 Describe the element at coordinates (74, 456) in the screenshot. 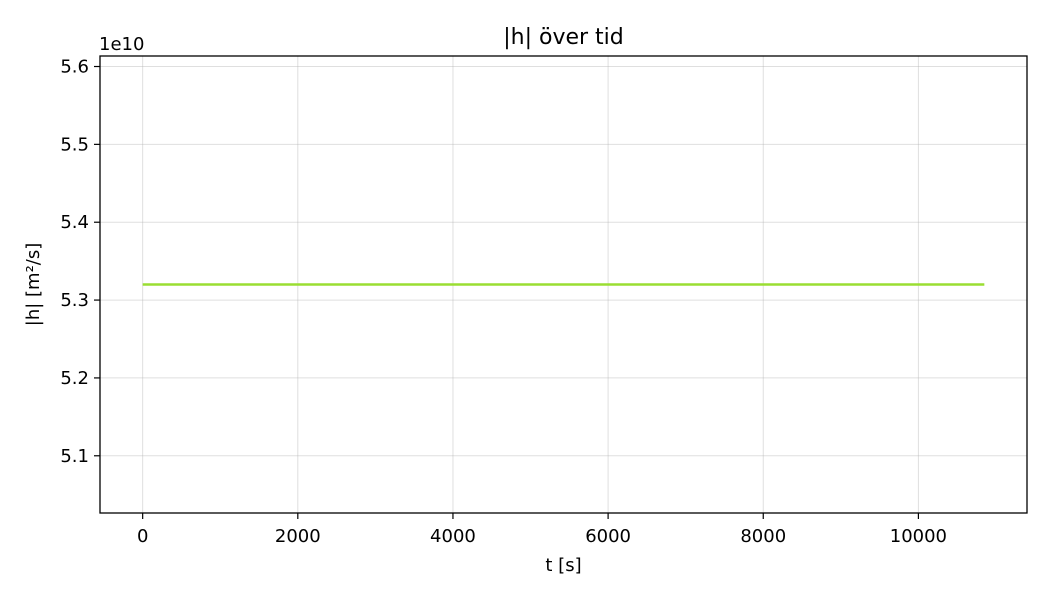

I see `y-tick-label: 5.1` at that location.